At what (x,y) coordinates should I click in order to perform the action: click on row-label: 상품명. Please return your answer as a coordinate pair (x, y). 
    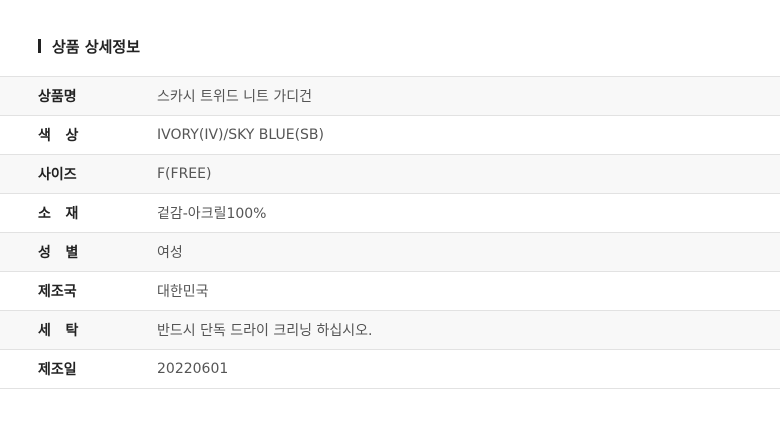
    Looking at the image, I should click on (57, 97).